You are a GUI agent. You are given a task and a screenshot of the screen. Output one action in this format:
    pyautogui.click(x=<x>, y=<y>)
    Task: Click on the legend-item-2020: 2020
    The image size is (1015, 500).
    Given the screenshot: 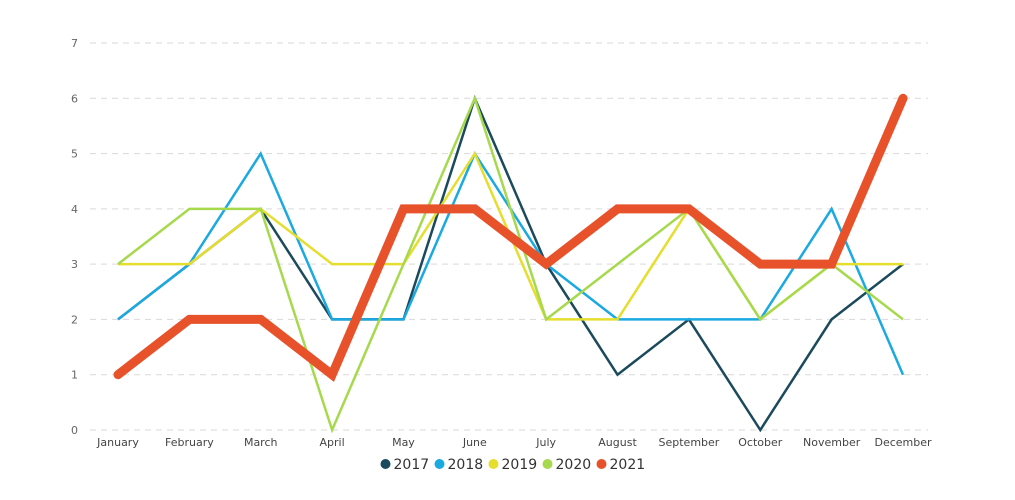 What is the action you would take?
    pyautogui.click(x=567, y=465)
    